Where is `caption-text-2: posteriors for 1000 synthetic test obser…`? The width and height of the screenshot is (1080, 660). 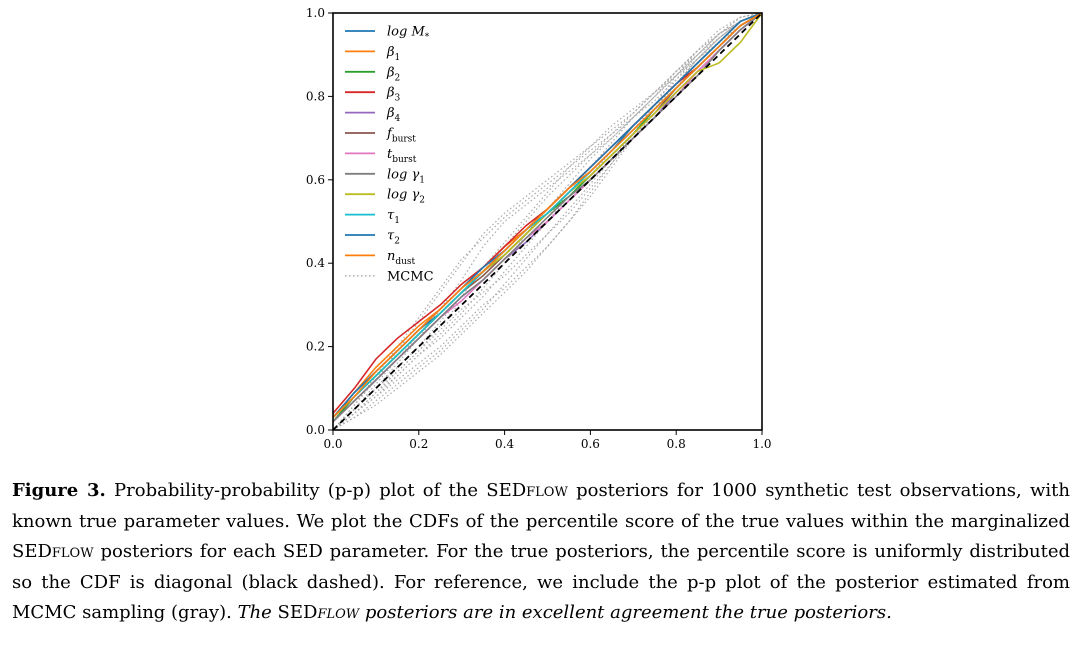 caption-text-2: posteriors for 1000 synthetic test obser… is located at coordinates (541, 521).